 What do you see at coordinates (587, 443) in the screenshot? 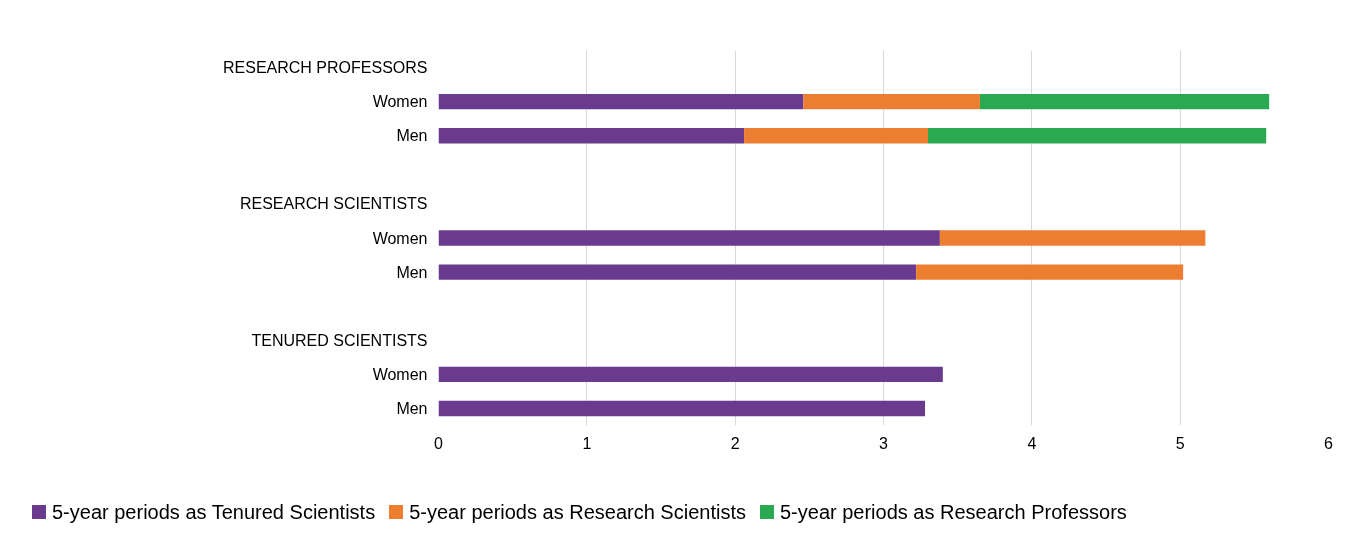
I see `x-tick-label: 1` at bounding box center [587, 443].